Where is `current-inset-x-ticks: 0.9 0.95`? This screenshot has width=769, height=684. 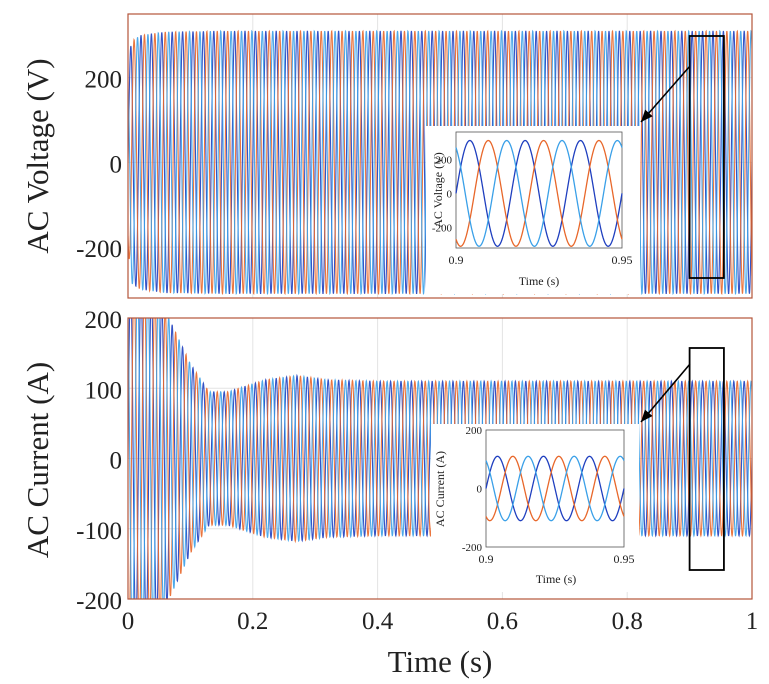 current-inset-x-ticks: 0.9 0.95 is located at coordinates (557, 559).